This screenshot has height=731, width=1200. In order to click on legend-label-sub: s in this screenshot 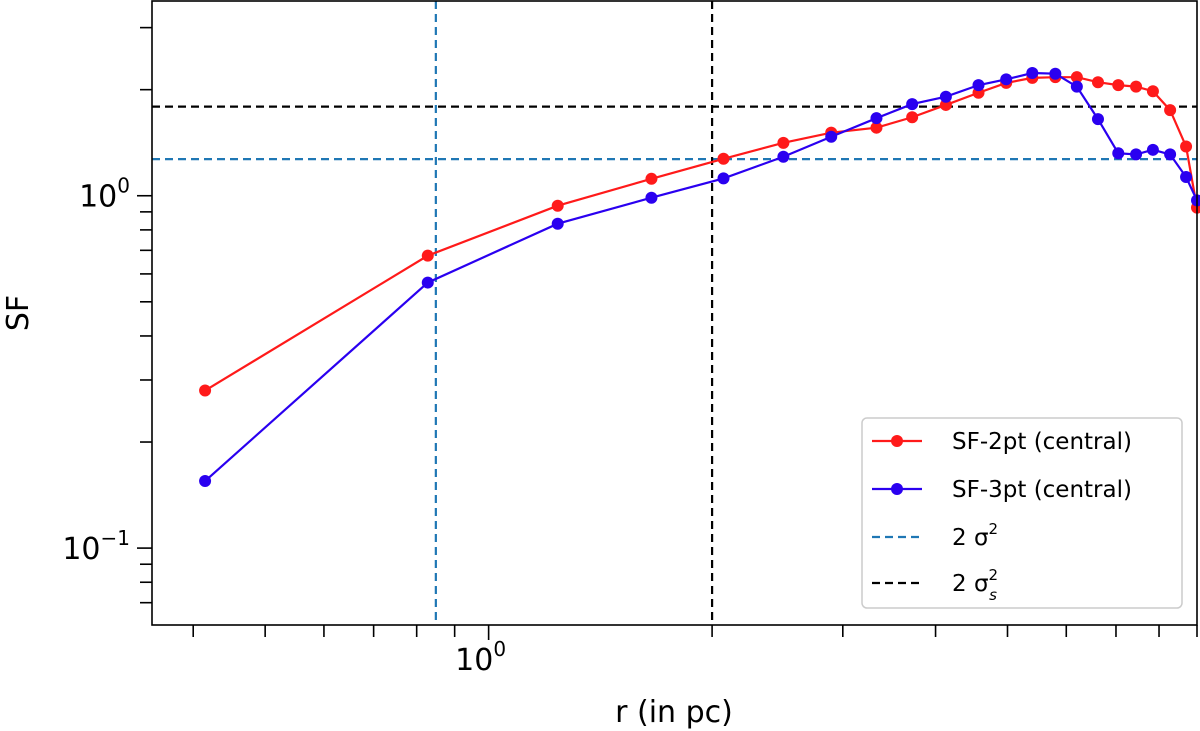, I will do `click(993, 595)`.